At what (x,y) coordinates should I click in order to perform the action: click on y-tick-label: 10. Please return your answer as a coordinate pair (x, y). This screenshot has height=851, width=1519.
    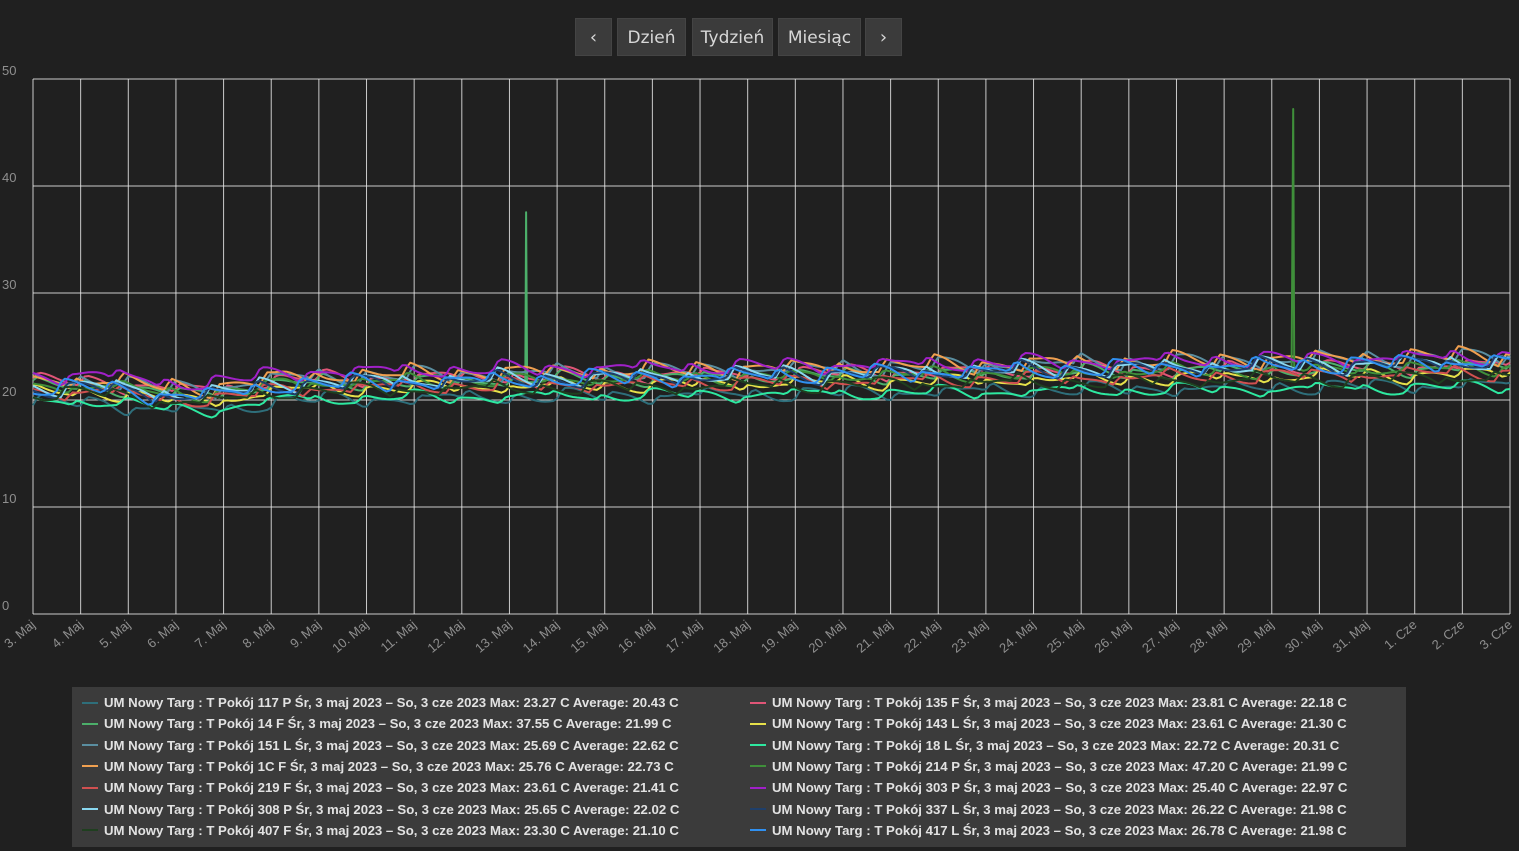
    Looking at the image, I should click on (9, 498).